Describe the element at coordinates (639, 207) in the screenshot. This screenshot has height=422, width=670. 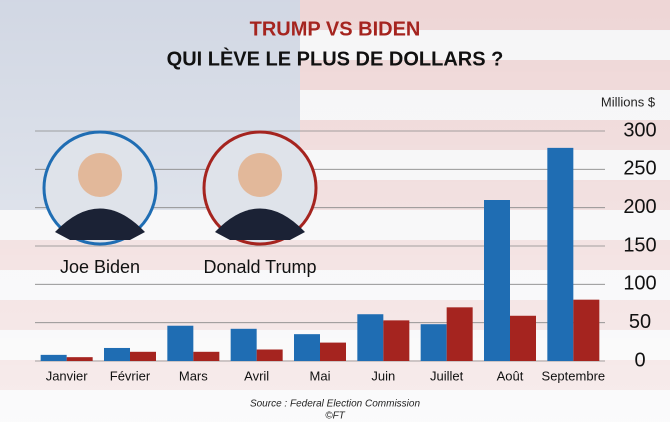
I see `y-tick-label: 200` at that location.